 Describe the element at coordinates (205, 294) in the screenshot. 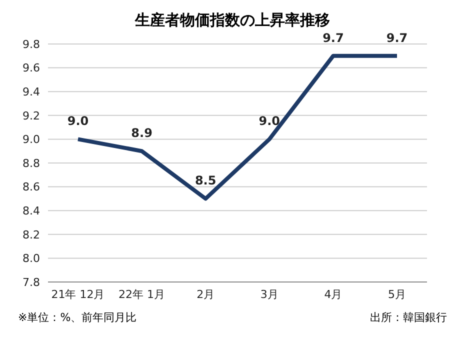

I see `x-tick-label: 2月` at that location.